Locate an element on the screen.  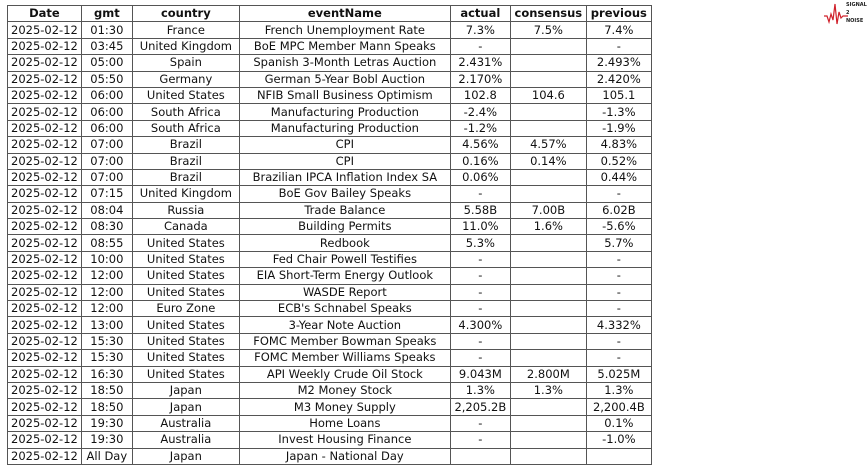
cell-actual: 2.431% is located at coordinates (480, 63).